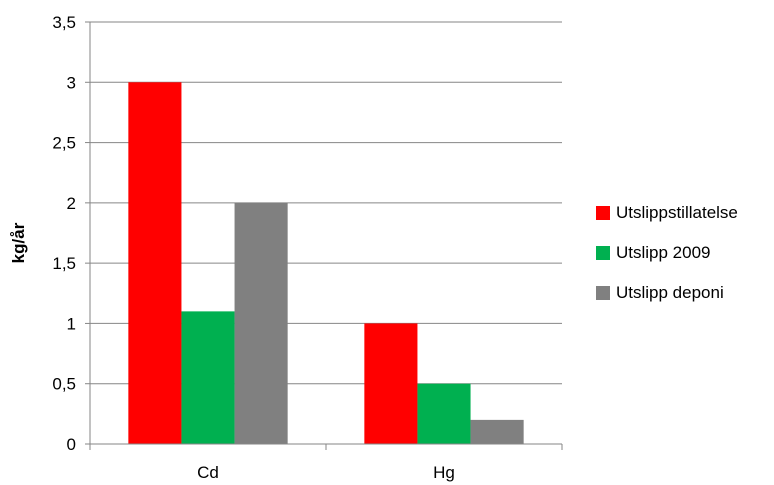  Describe the element at coordinates (64, 143) in the screenshot. I see `y-tick-label: 2,5` at that location.